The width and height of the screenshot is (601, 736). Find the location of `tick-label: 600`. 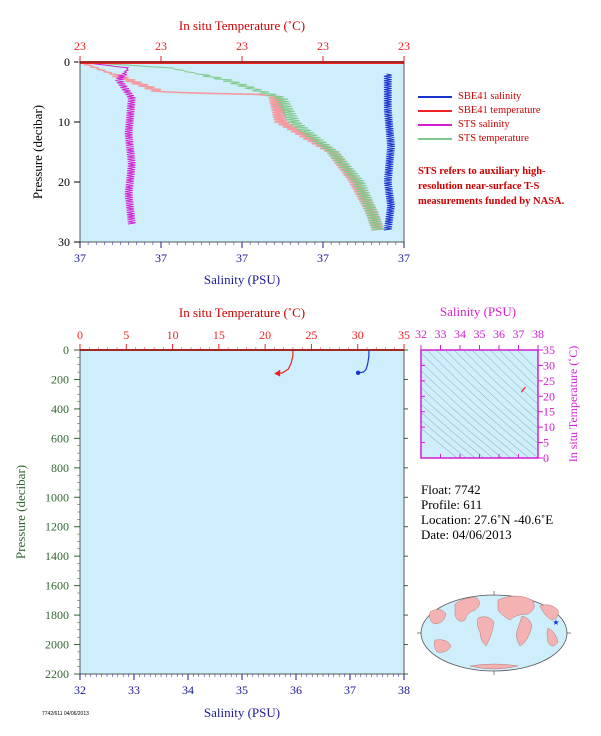

tick-label: 600 is located at coordinates (60, 438).